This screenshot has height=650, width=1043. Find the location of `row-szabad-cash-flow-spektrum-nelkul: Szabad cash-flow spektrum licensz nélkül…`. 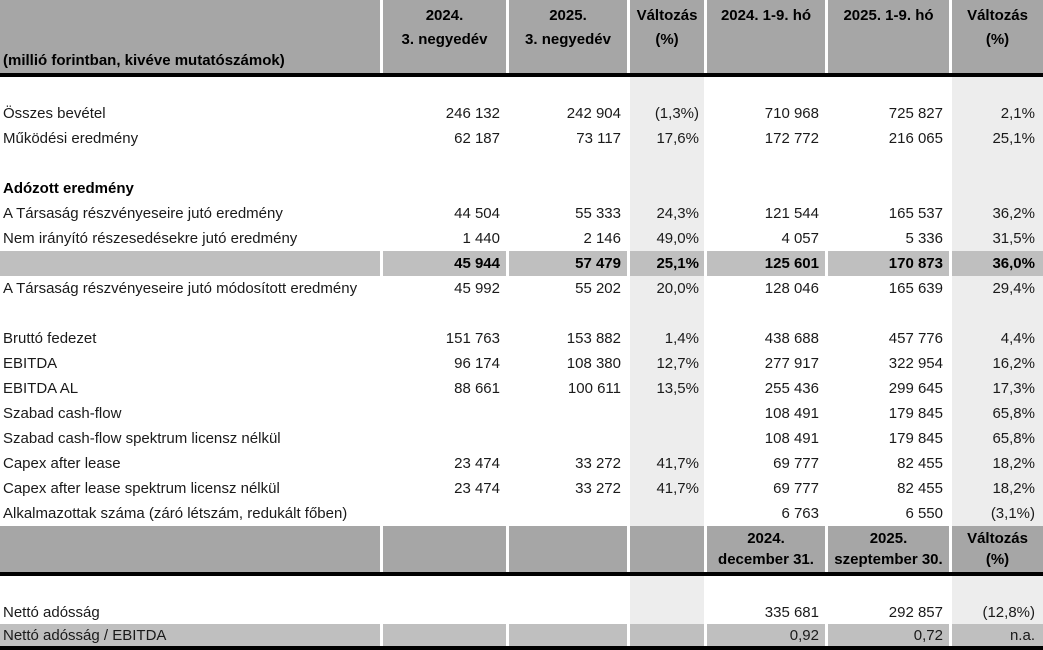

row-szabad-cash-flow-spektrum-nelkul: Szabad cash-flow spektrum licensz nélkül… is located at coordinates (521, 438).